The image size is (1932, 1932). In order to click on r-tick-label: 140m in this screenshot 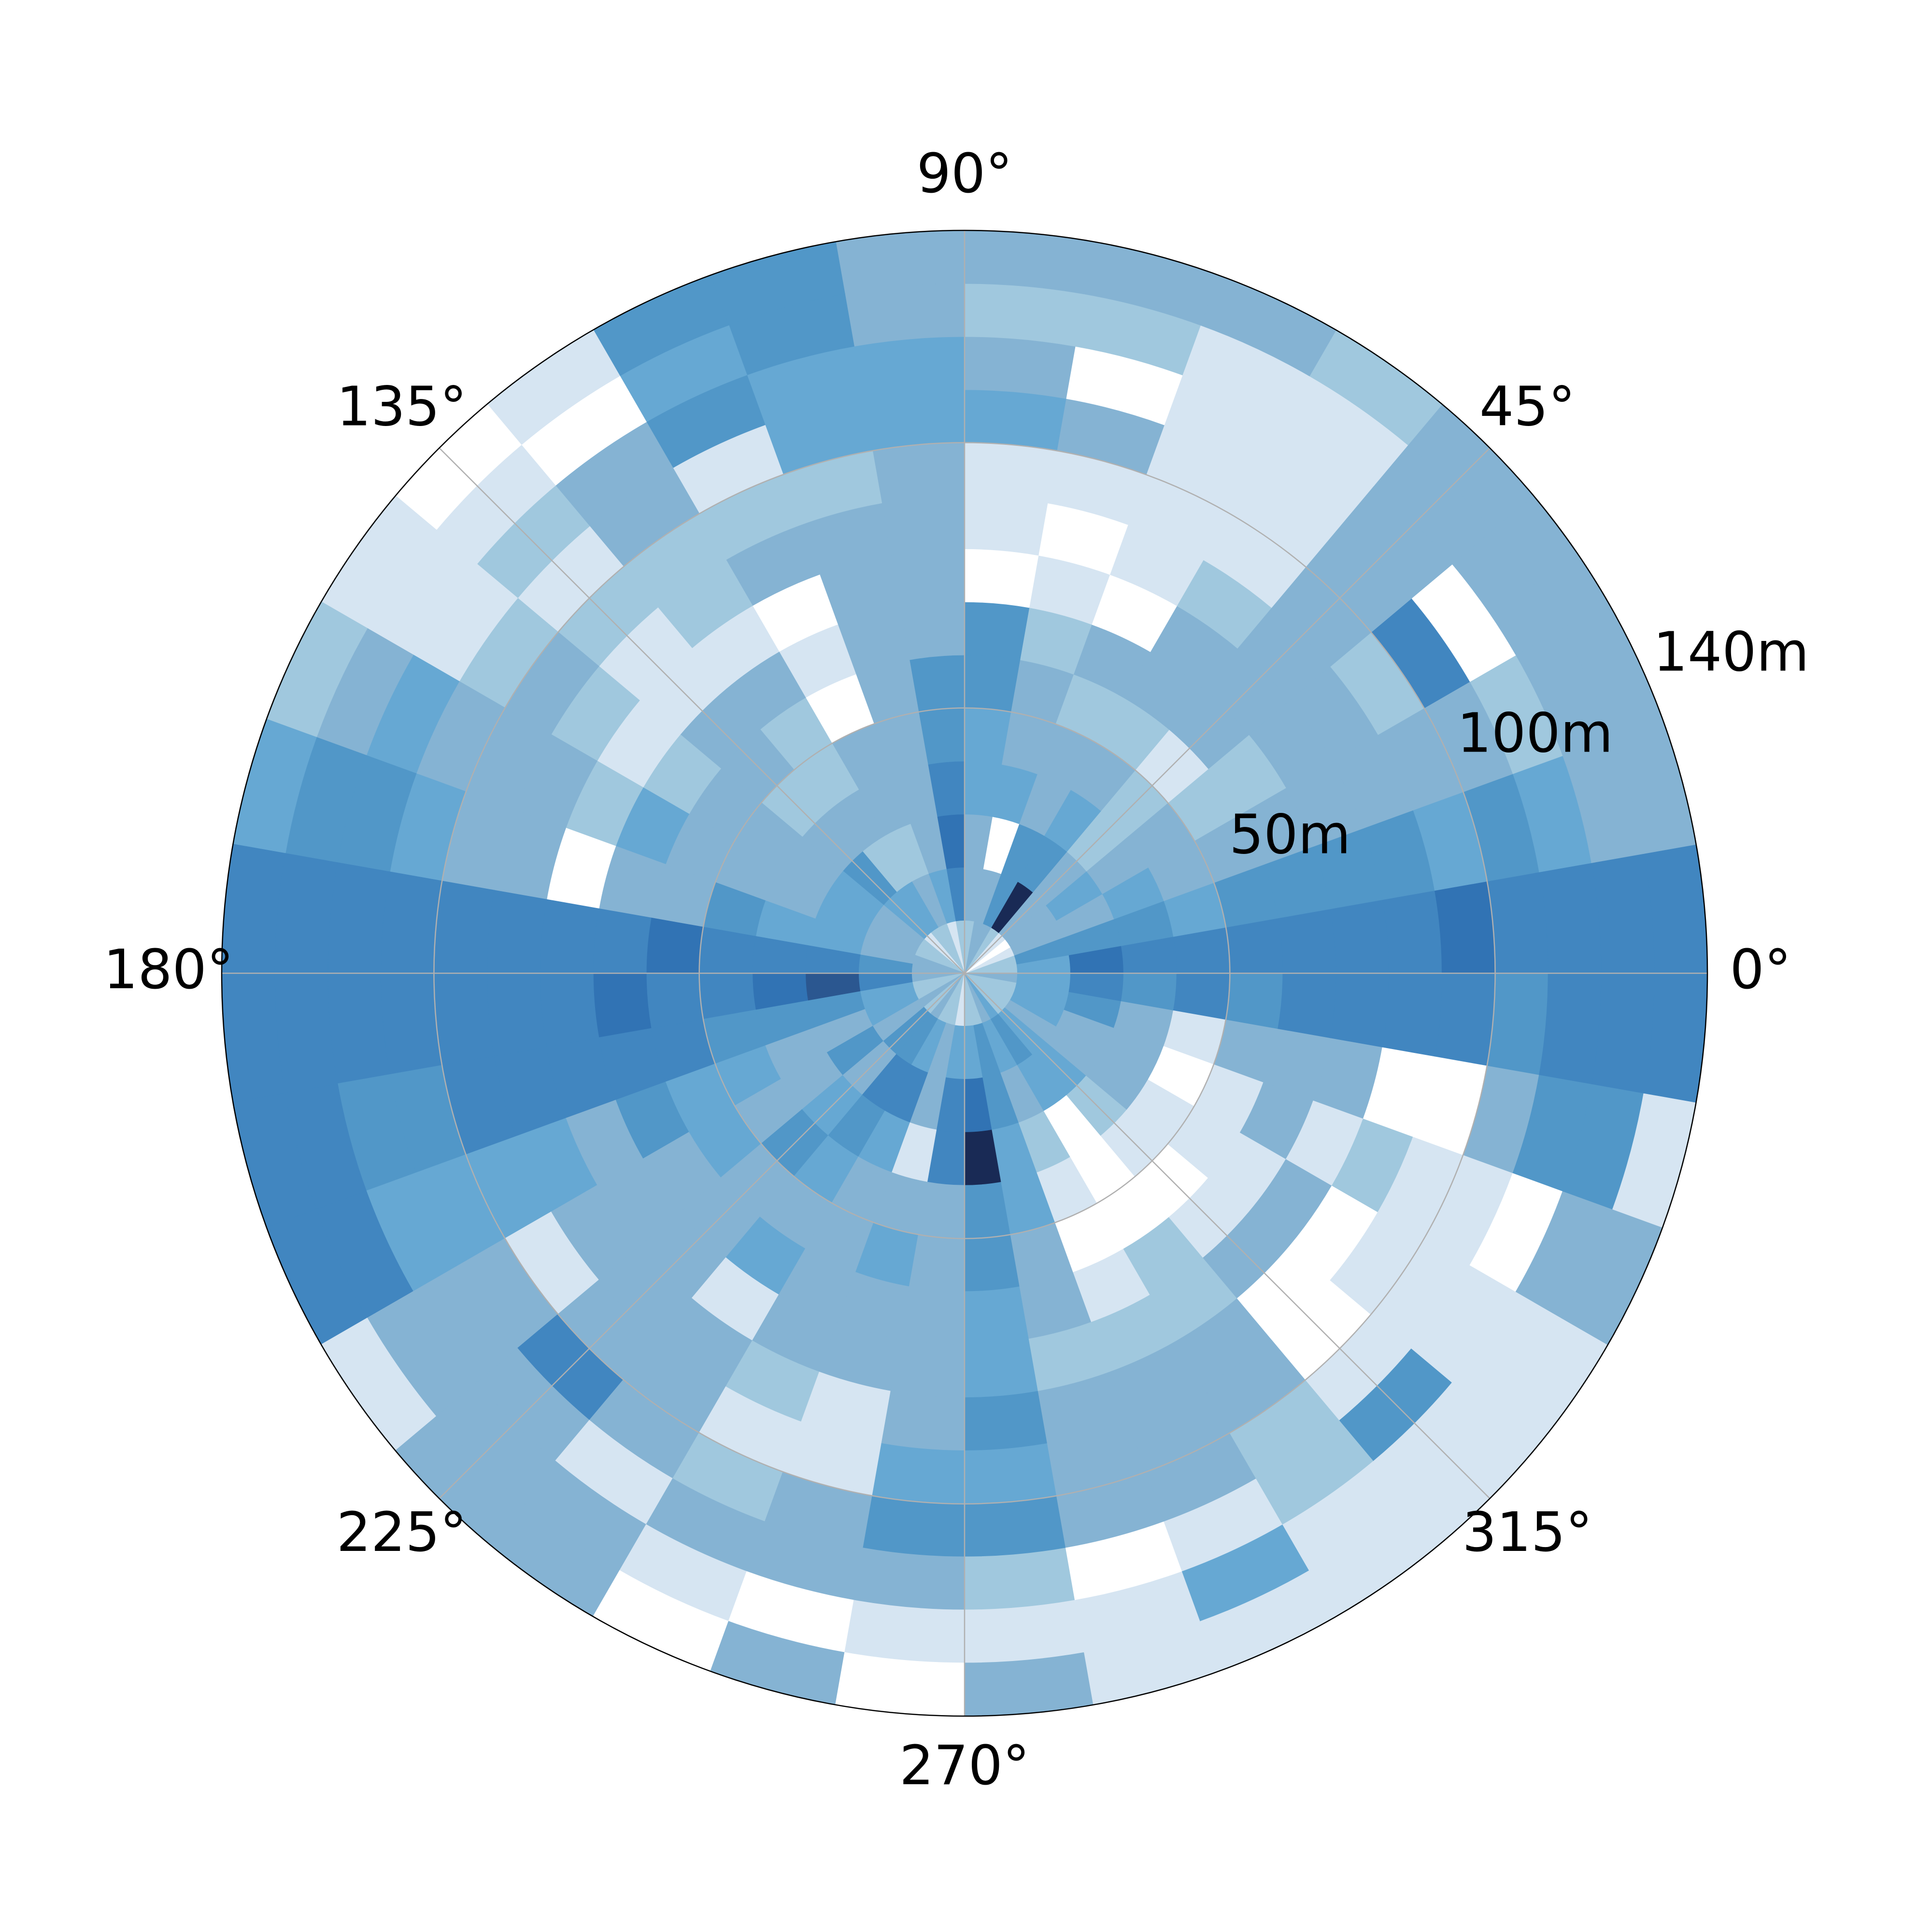, I will do `click(1731, 652)`.